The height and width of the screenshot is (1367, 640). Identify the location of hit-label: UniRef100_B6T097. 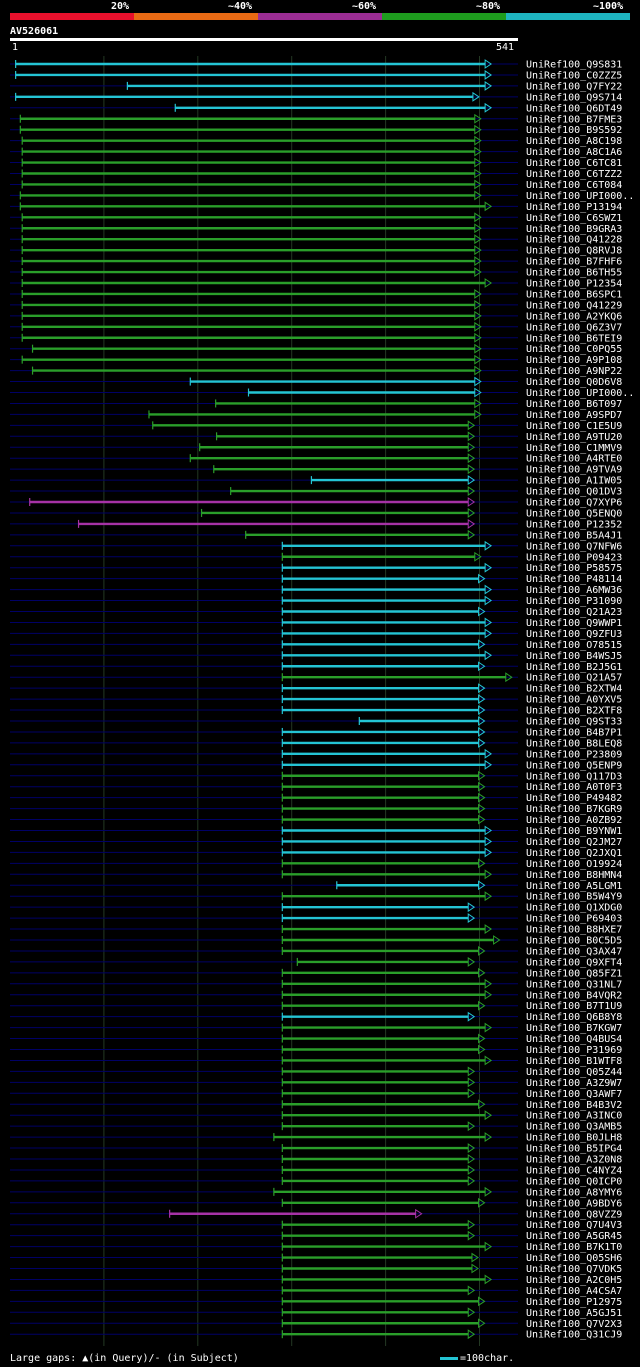
(574, 404).